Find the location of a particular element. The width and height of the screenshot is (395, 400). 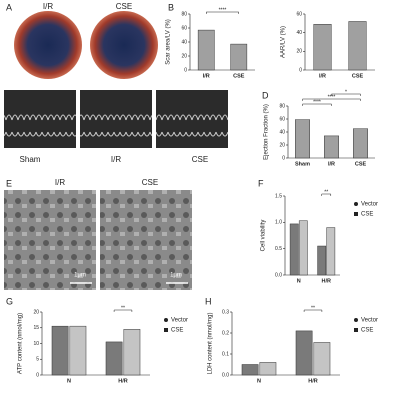

y-tick-label: 5 is located at coordinates (37, 360).